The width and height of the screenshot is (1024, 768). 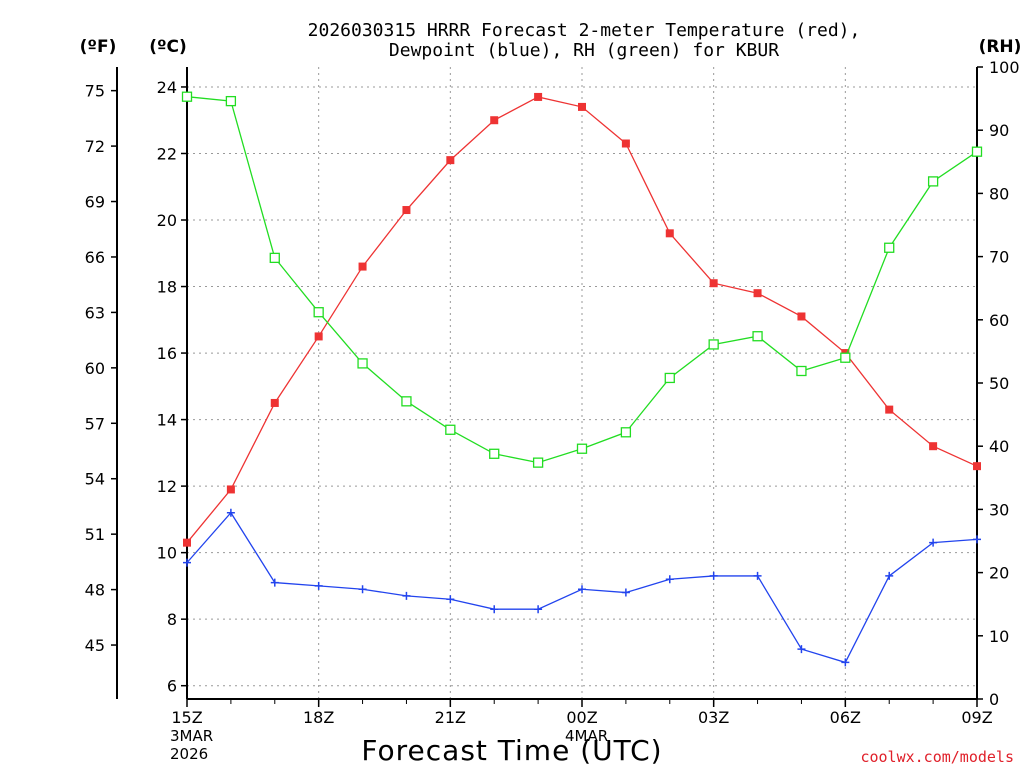 I want to click on fahrenheit-tick-label: 57, so click(x=95, y=423).